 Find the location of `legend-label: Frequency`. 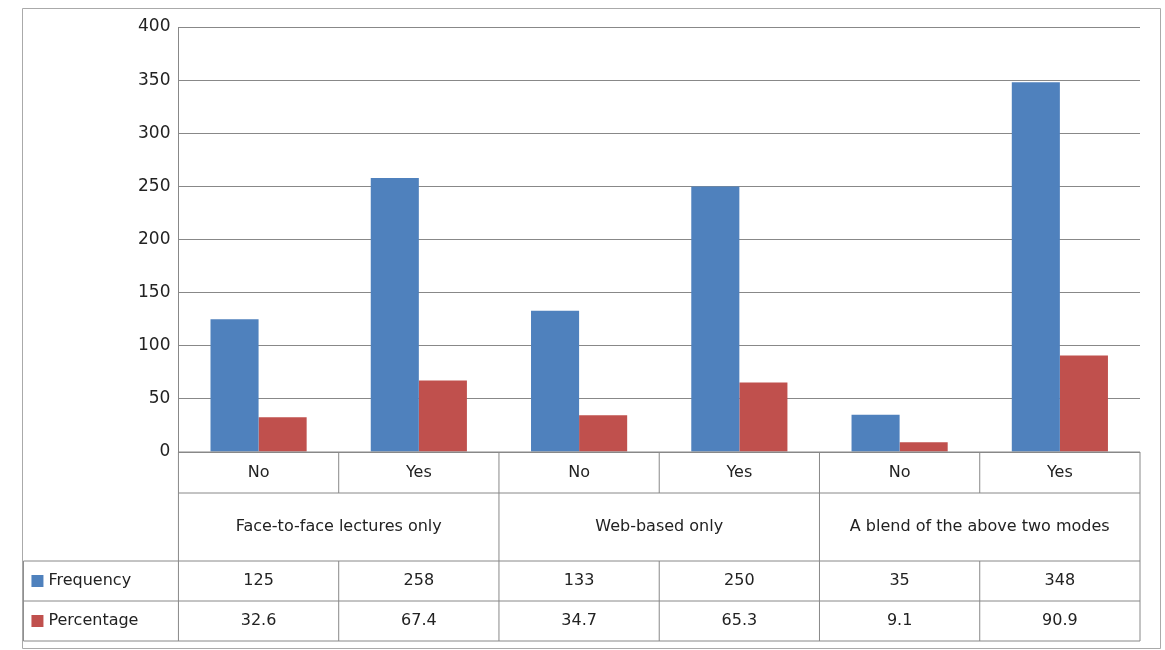

legend-label: Frequency is located at coordinates (90, 580).